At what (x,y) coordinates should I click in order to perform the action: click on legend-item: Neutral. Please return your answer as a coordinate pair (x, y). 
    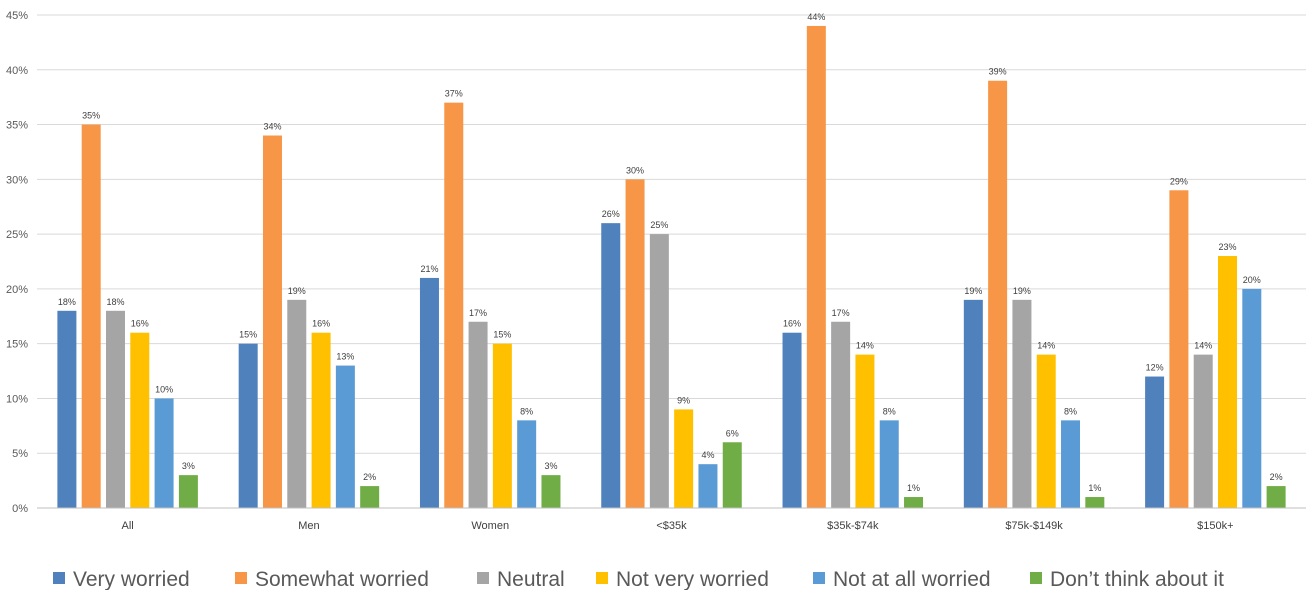
    Looking at the image, I should click on (521, 579).